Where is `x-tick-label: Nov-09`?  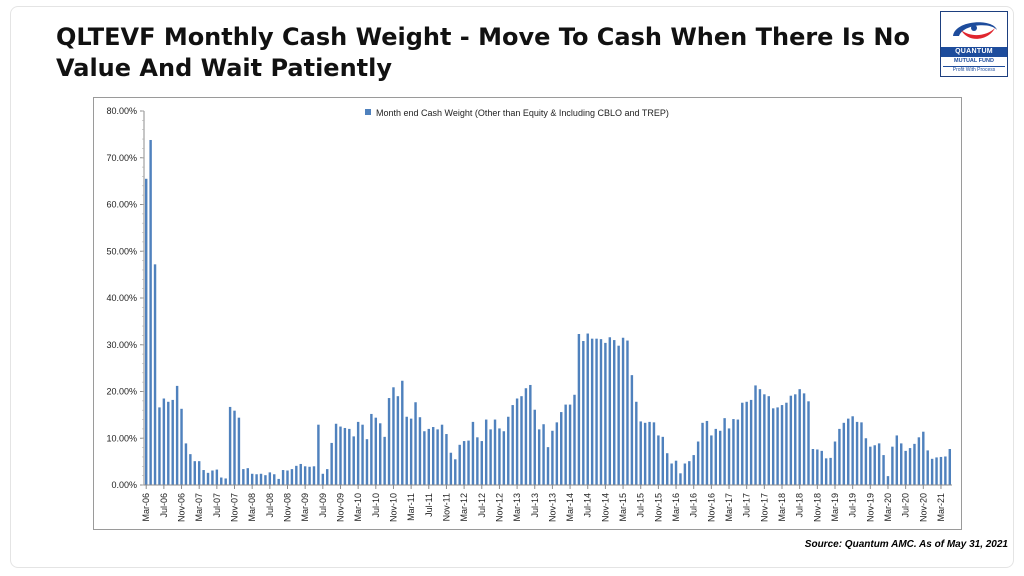
x-tick-label: Nov-09 is located at coordinates (340, 507).